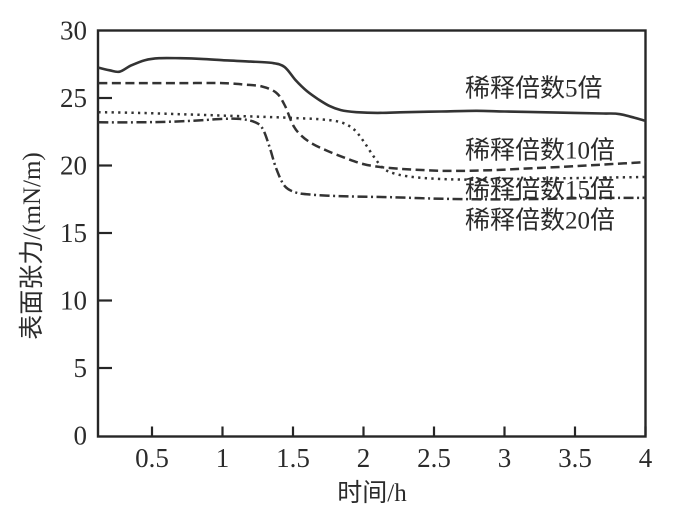  What do you see at coordinates (152, 458) in the screenshot?
I see `x-tick-label: 0.5` at bounding box center [152, 458].